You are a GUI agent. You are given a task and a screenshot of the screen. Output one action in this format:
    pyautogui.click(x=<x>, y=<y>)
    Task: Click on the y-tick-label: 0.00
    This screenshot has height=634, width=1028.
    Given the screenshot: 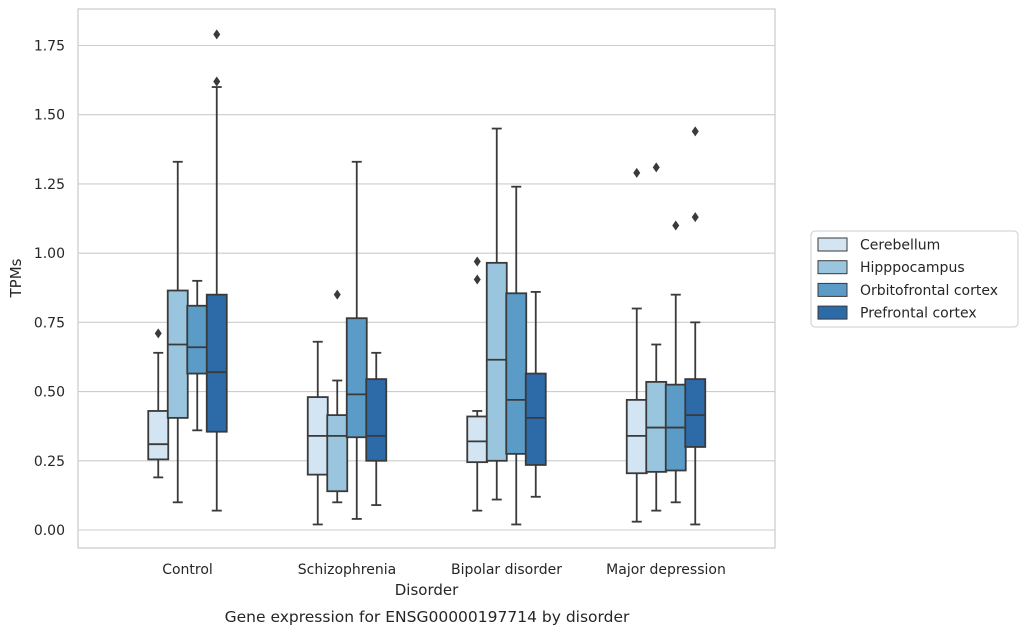 What is the action you would take?
    pyautogui.click(x=49, y=531)
    